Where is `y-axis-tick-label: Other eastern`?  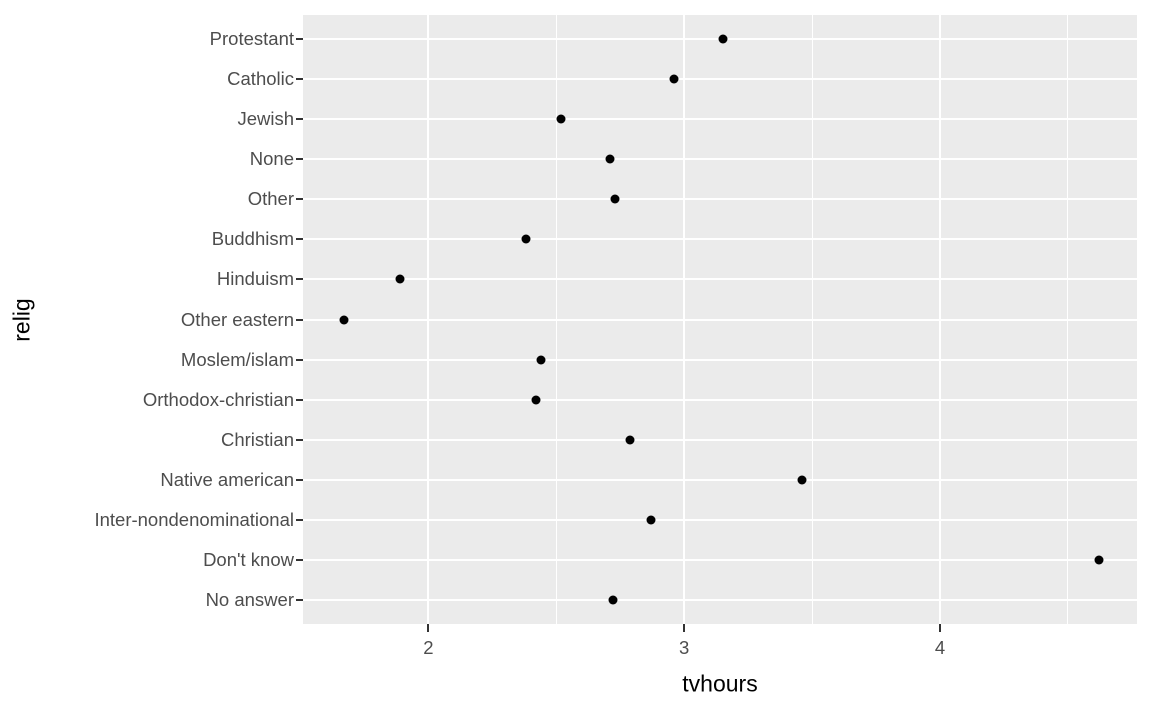 y-axis-tick-label: Other eastern is located at coordinates (237, 319).